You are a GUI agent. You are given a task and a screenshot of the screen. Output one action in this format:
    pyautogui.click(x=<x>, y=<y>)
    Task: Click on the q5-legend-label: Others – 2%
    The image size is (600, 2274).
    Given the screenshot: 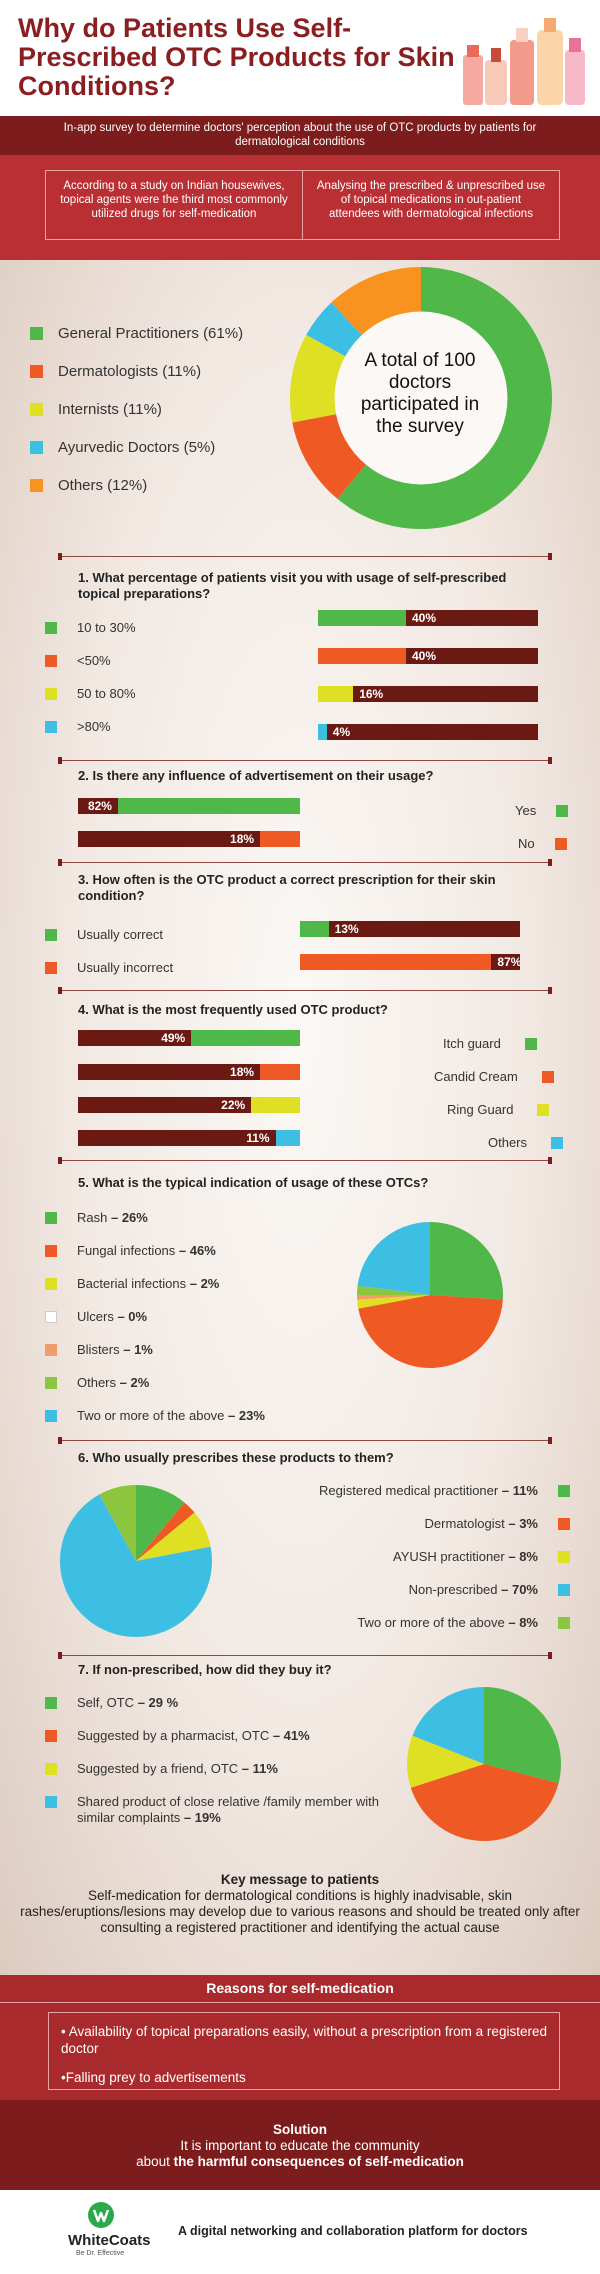 What is the action you would take?
    pyautogui.click(x=113, y=1383)
    